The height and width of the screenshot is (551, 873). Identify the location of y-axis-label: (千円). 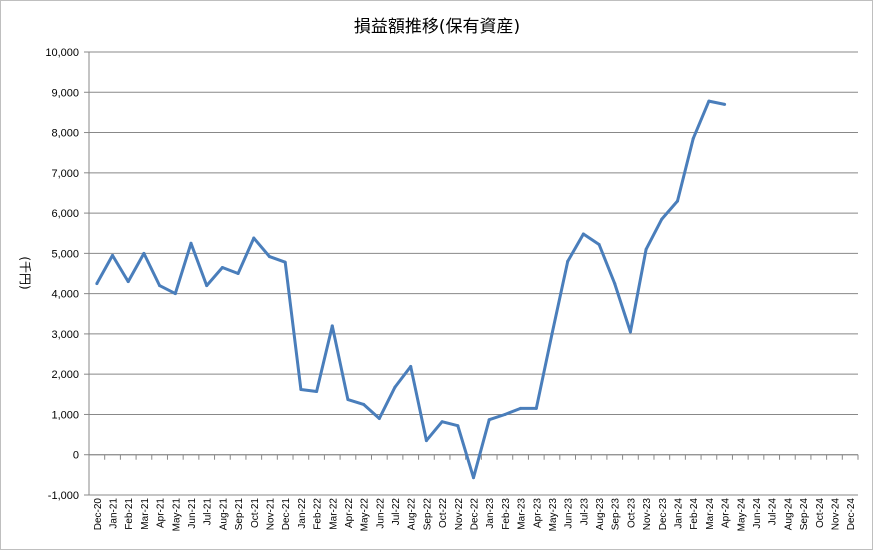
(25, 272).